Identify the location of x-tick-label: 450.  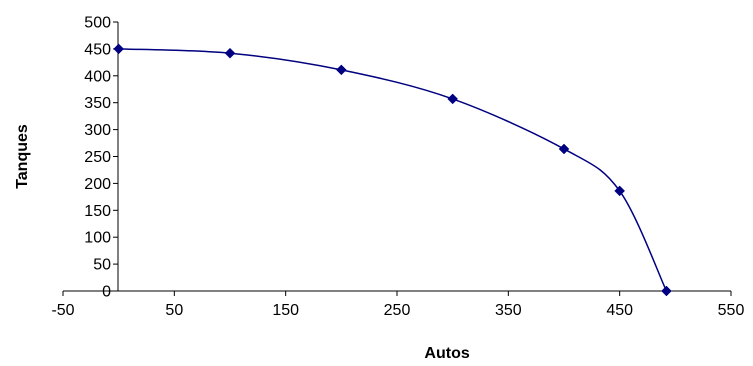
(619, 310).